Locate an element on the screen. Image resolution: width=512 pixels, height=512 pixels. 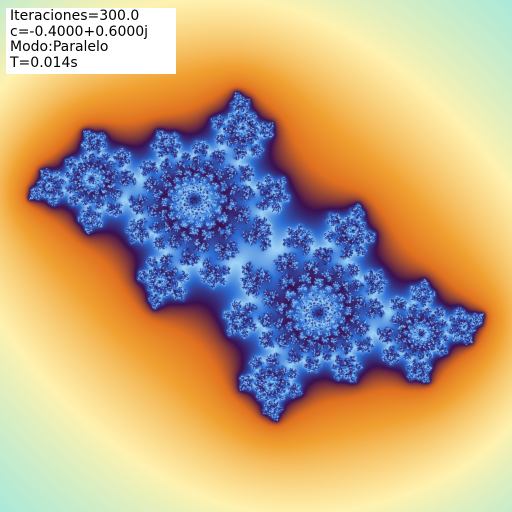
mode-label: Modo:Paralelo is located at coordinates (59, 47).